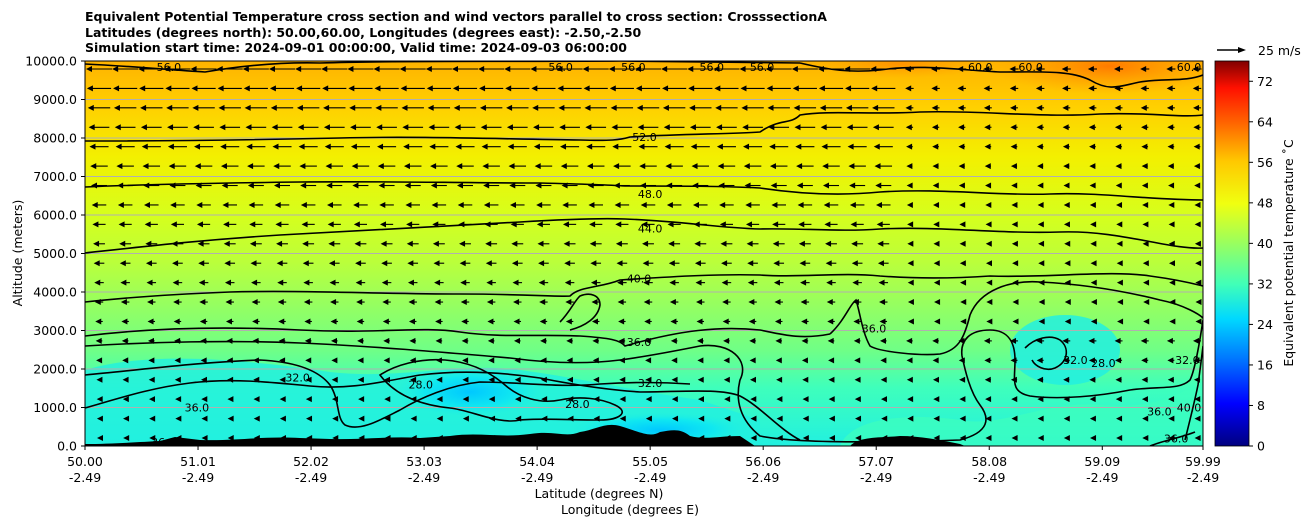 Image resolution: width=1308 pixels, height=526 pixels. I want to click on colorbar-tick-label: 24, so click(1265, 324).